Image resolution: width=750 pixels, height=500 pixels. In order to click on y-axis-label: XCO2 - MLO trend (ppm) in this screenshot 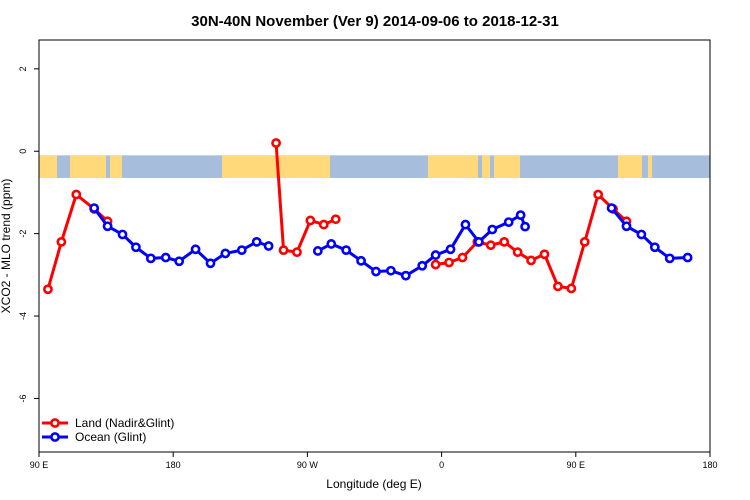, I will do `click(6, 246)`.